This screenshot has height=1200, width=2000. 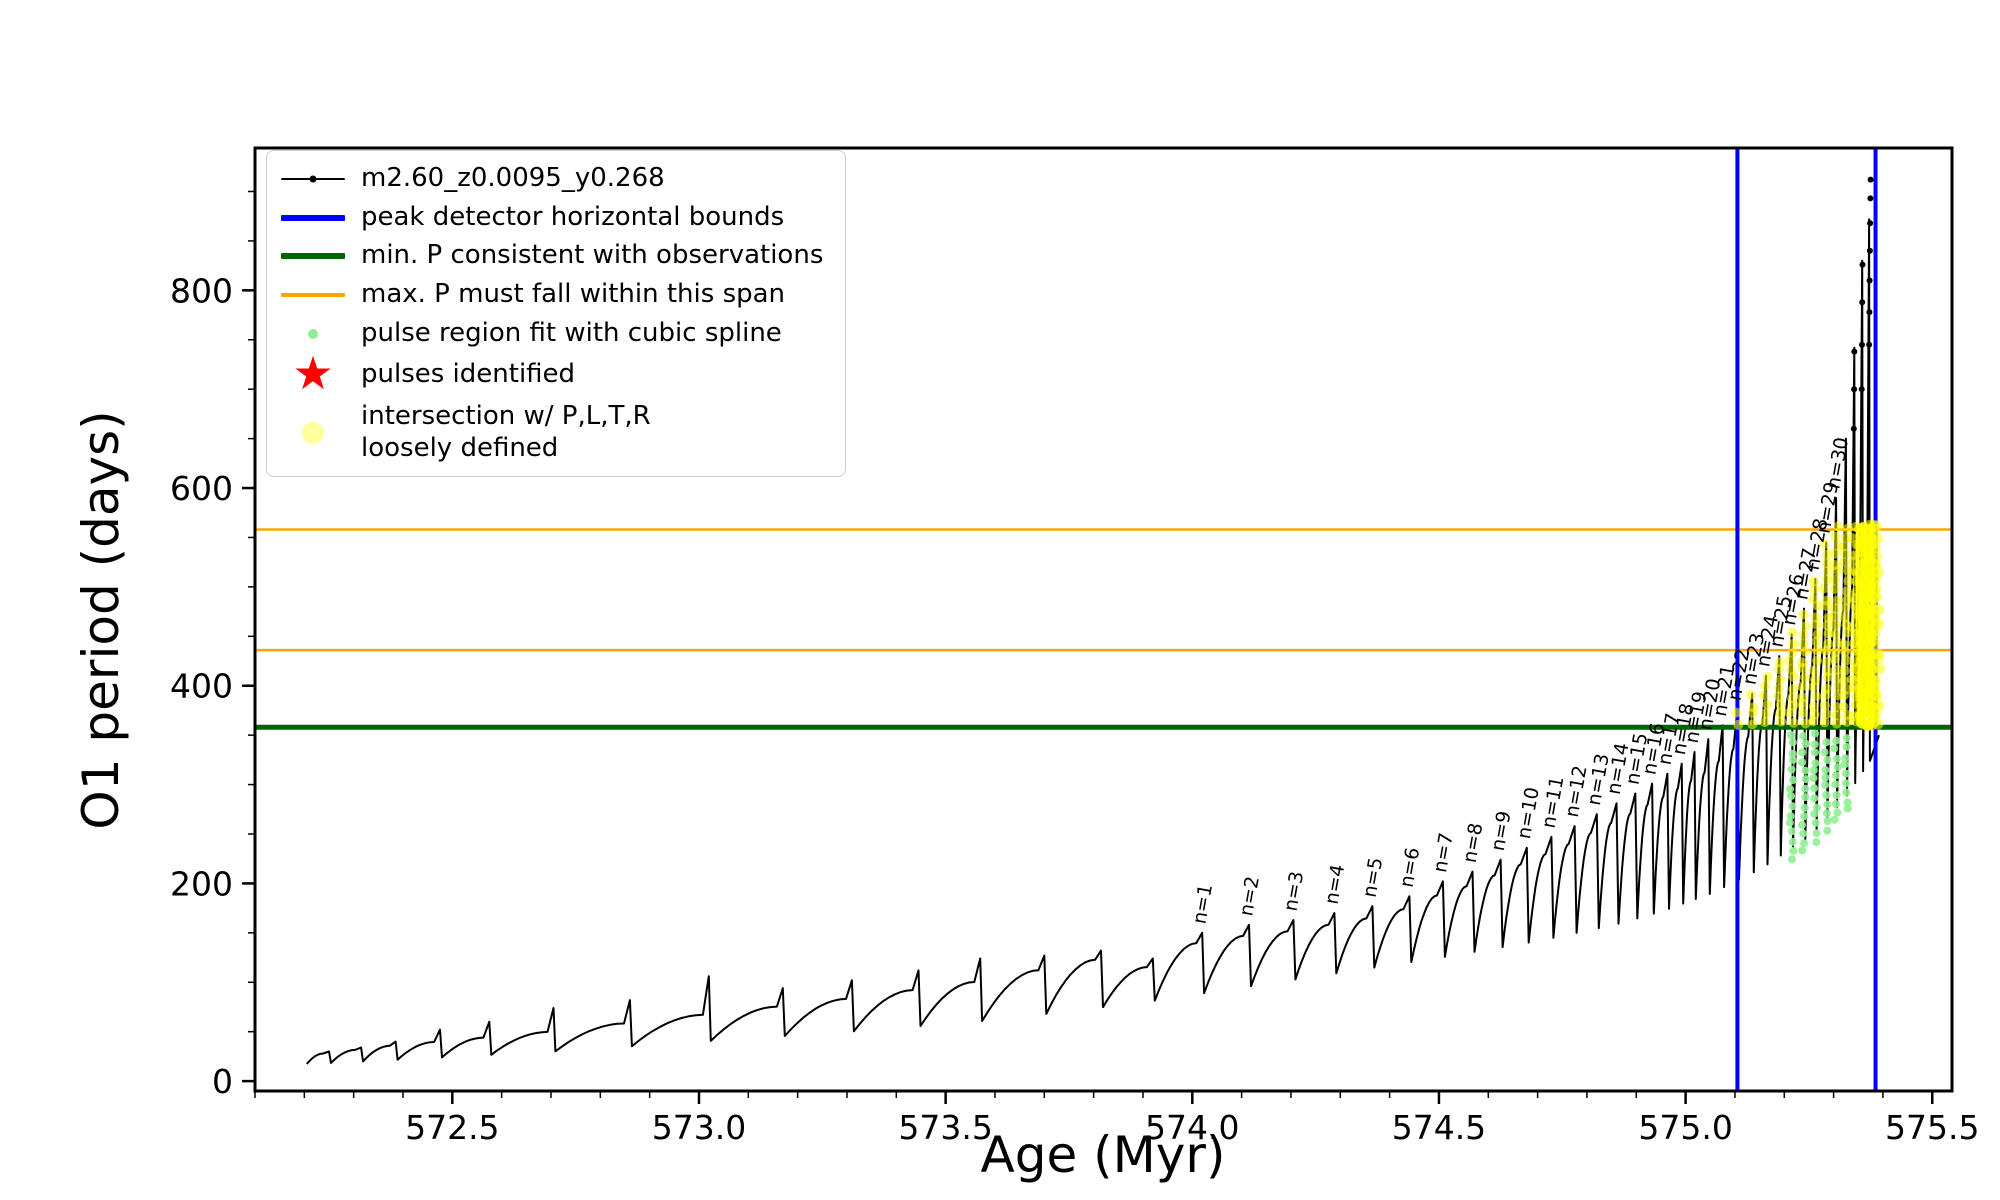 What do you see at coordinates (201, 290) in the screenshot?
I see `y-tick-label: 800` at bounding box center [201, 290].